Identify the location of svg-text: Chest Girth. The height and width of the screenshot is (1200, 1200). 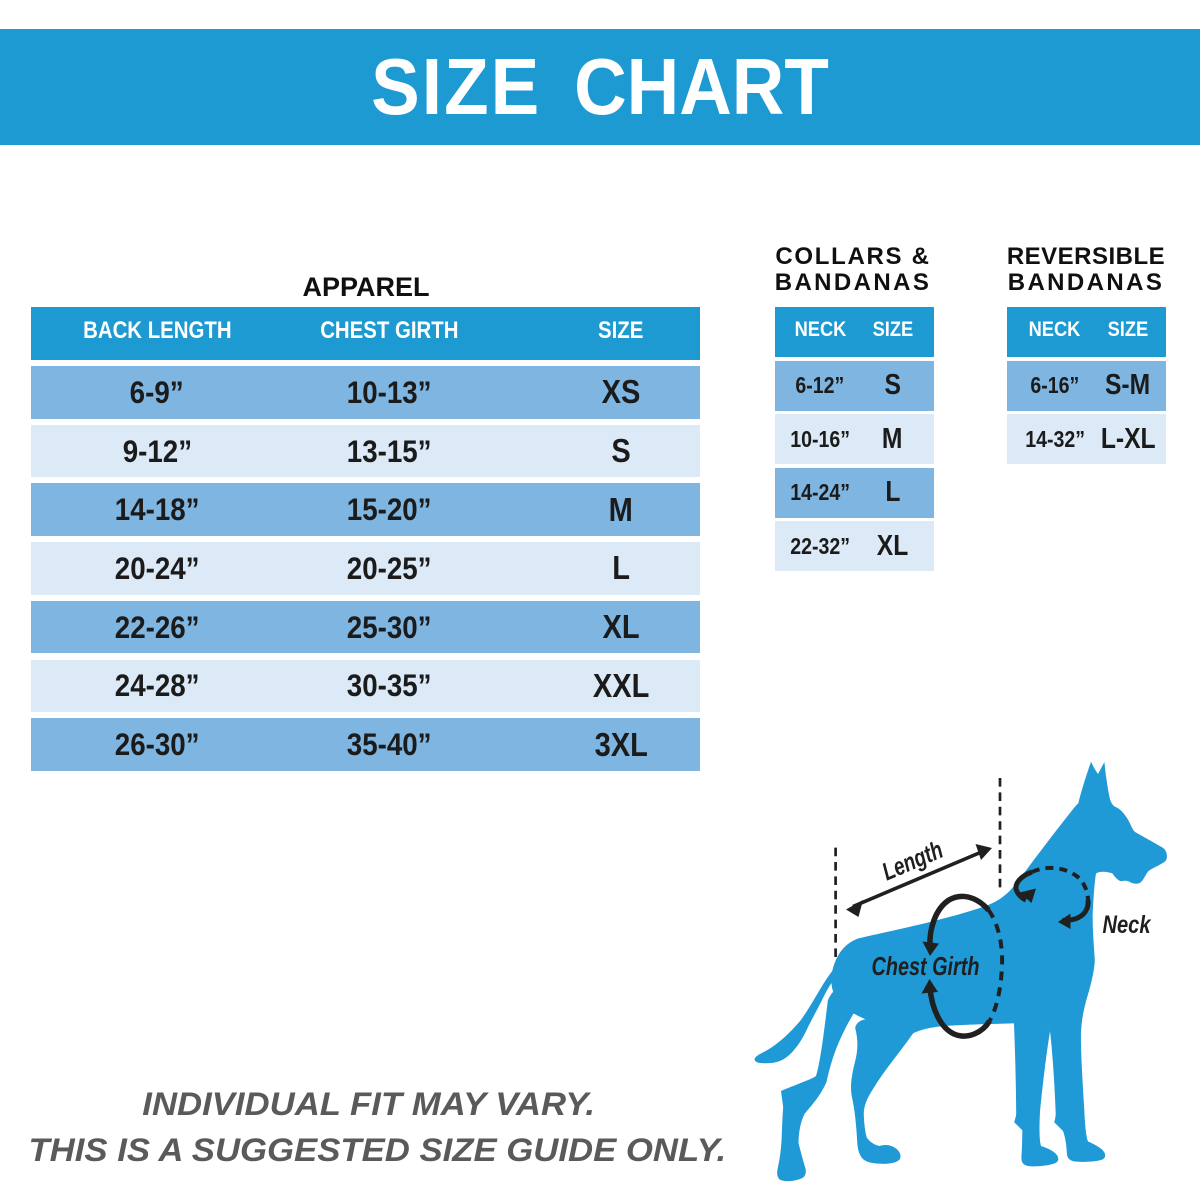
(926, 966).